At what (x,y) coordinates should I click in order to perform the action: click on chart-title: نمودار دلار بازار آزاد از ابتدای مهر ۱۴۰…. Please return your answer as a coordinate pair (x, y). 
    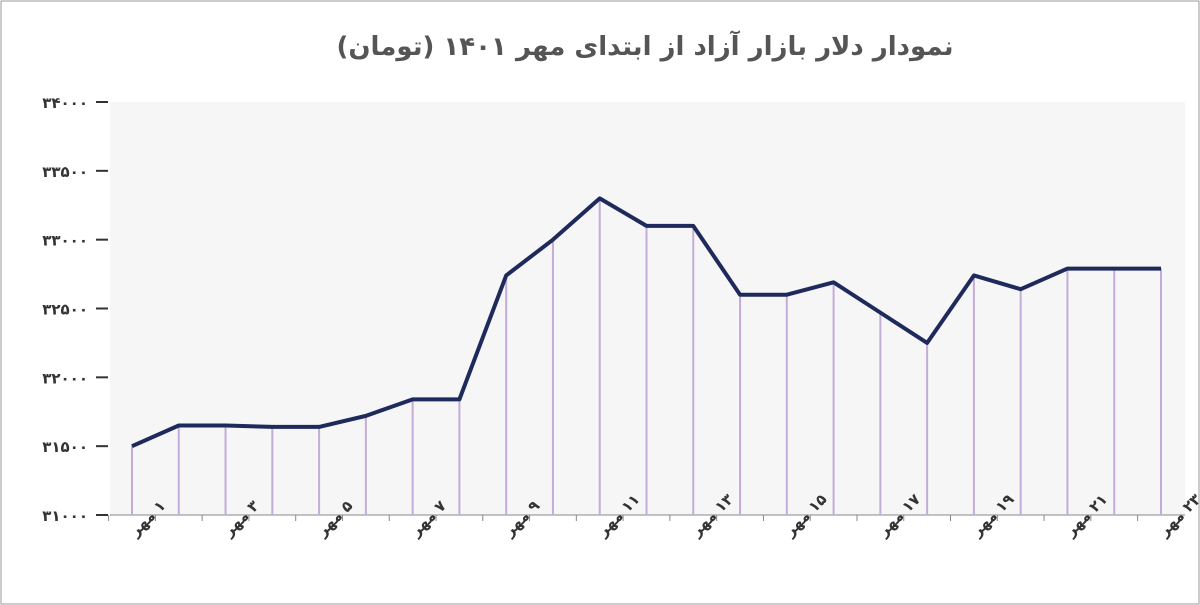
    Looking at the image, I should click on (644, 46).